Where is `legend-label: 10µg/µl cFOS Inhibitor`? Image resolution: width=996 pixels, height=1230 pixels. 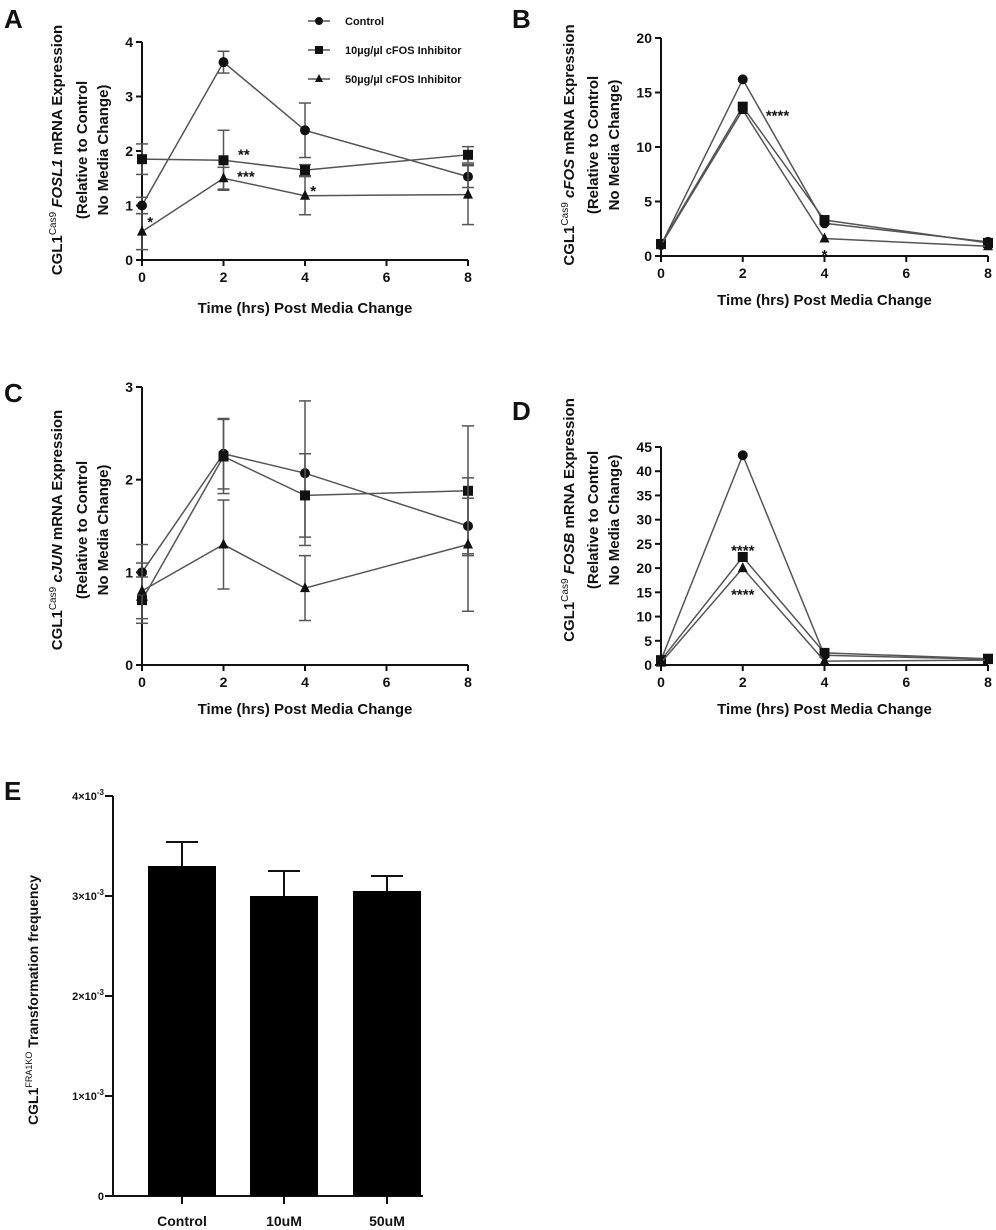 legend-label: 10µg/µl cFOS Inhibitor is located at coordinates (403, 51).